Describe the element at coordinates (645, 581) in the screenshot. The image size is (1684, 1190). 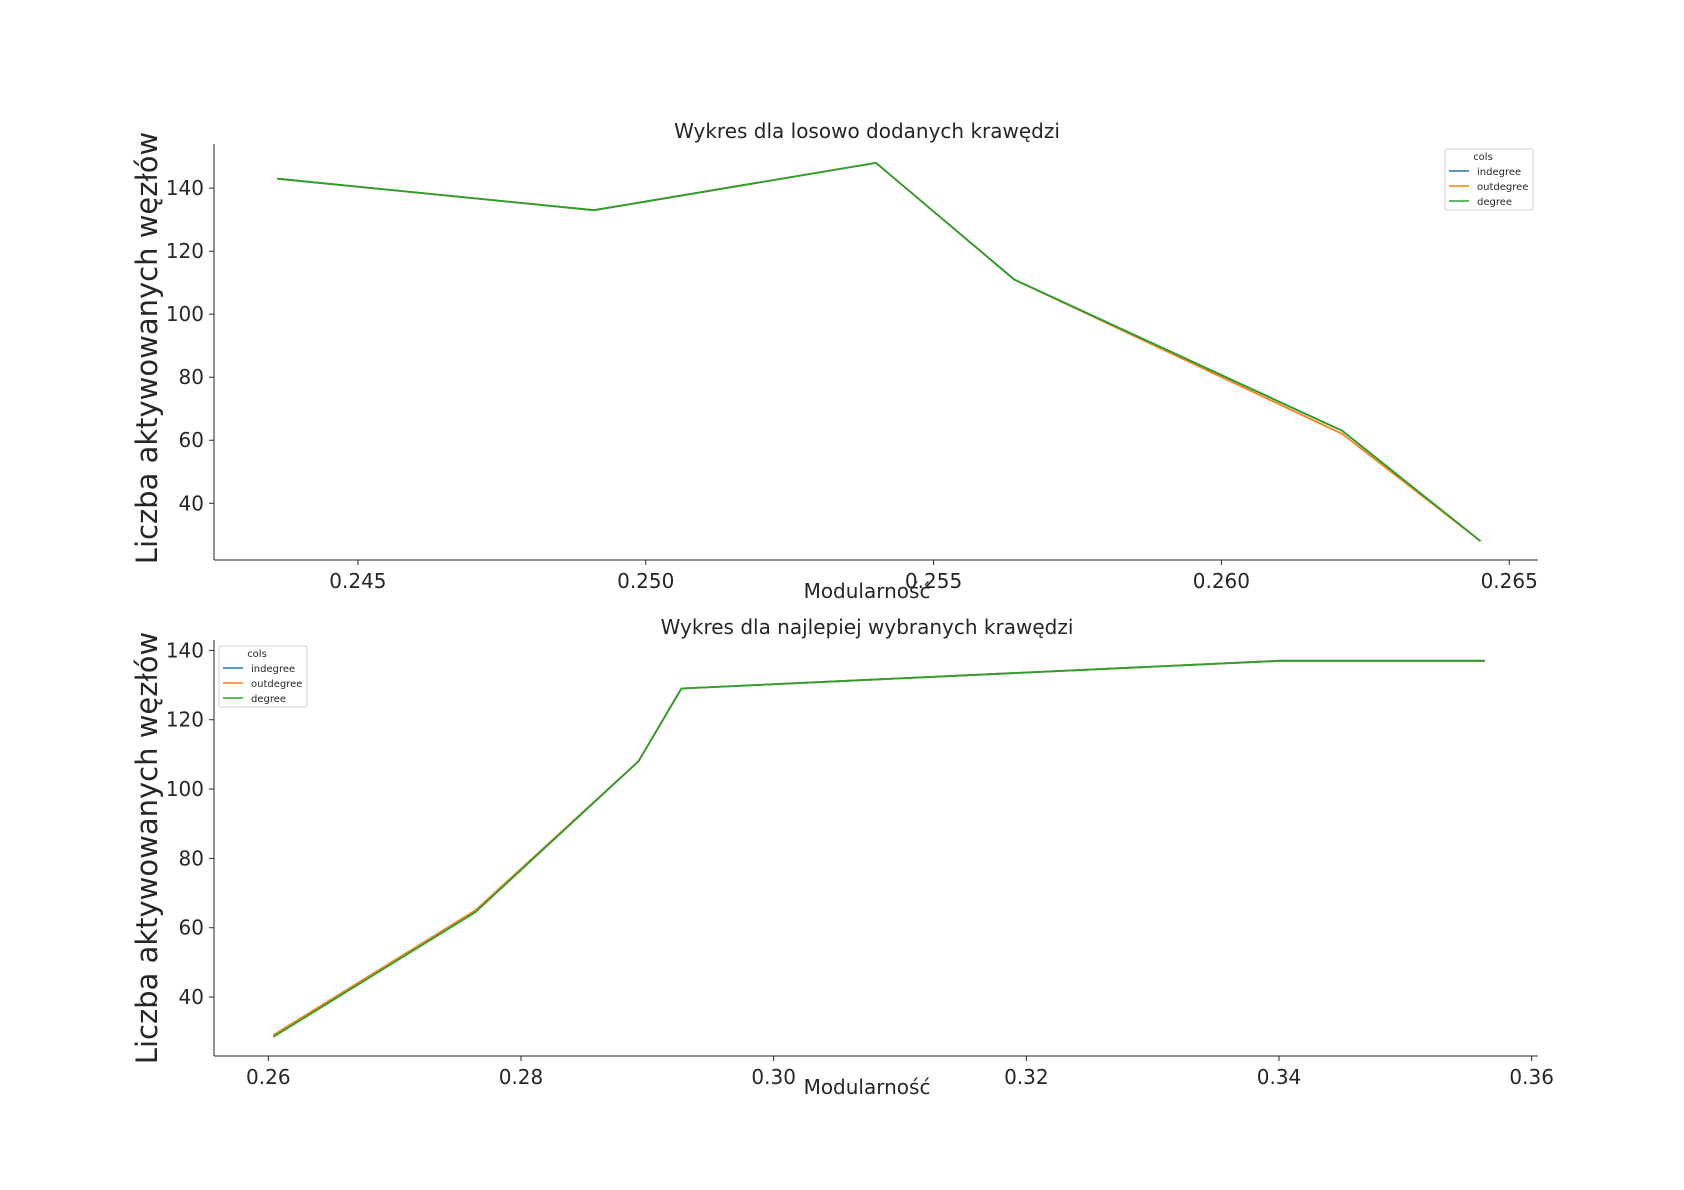
I see `x-tick-label: 0.250` at that location.